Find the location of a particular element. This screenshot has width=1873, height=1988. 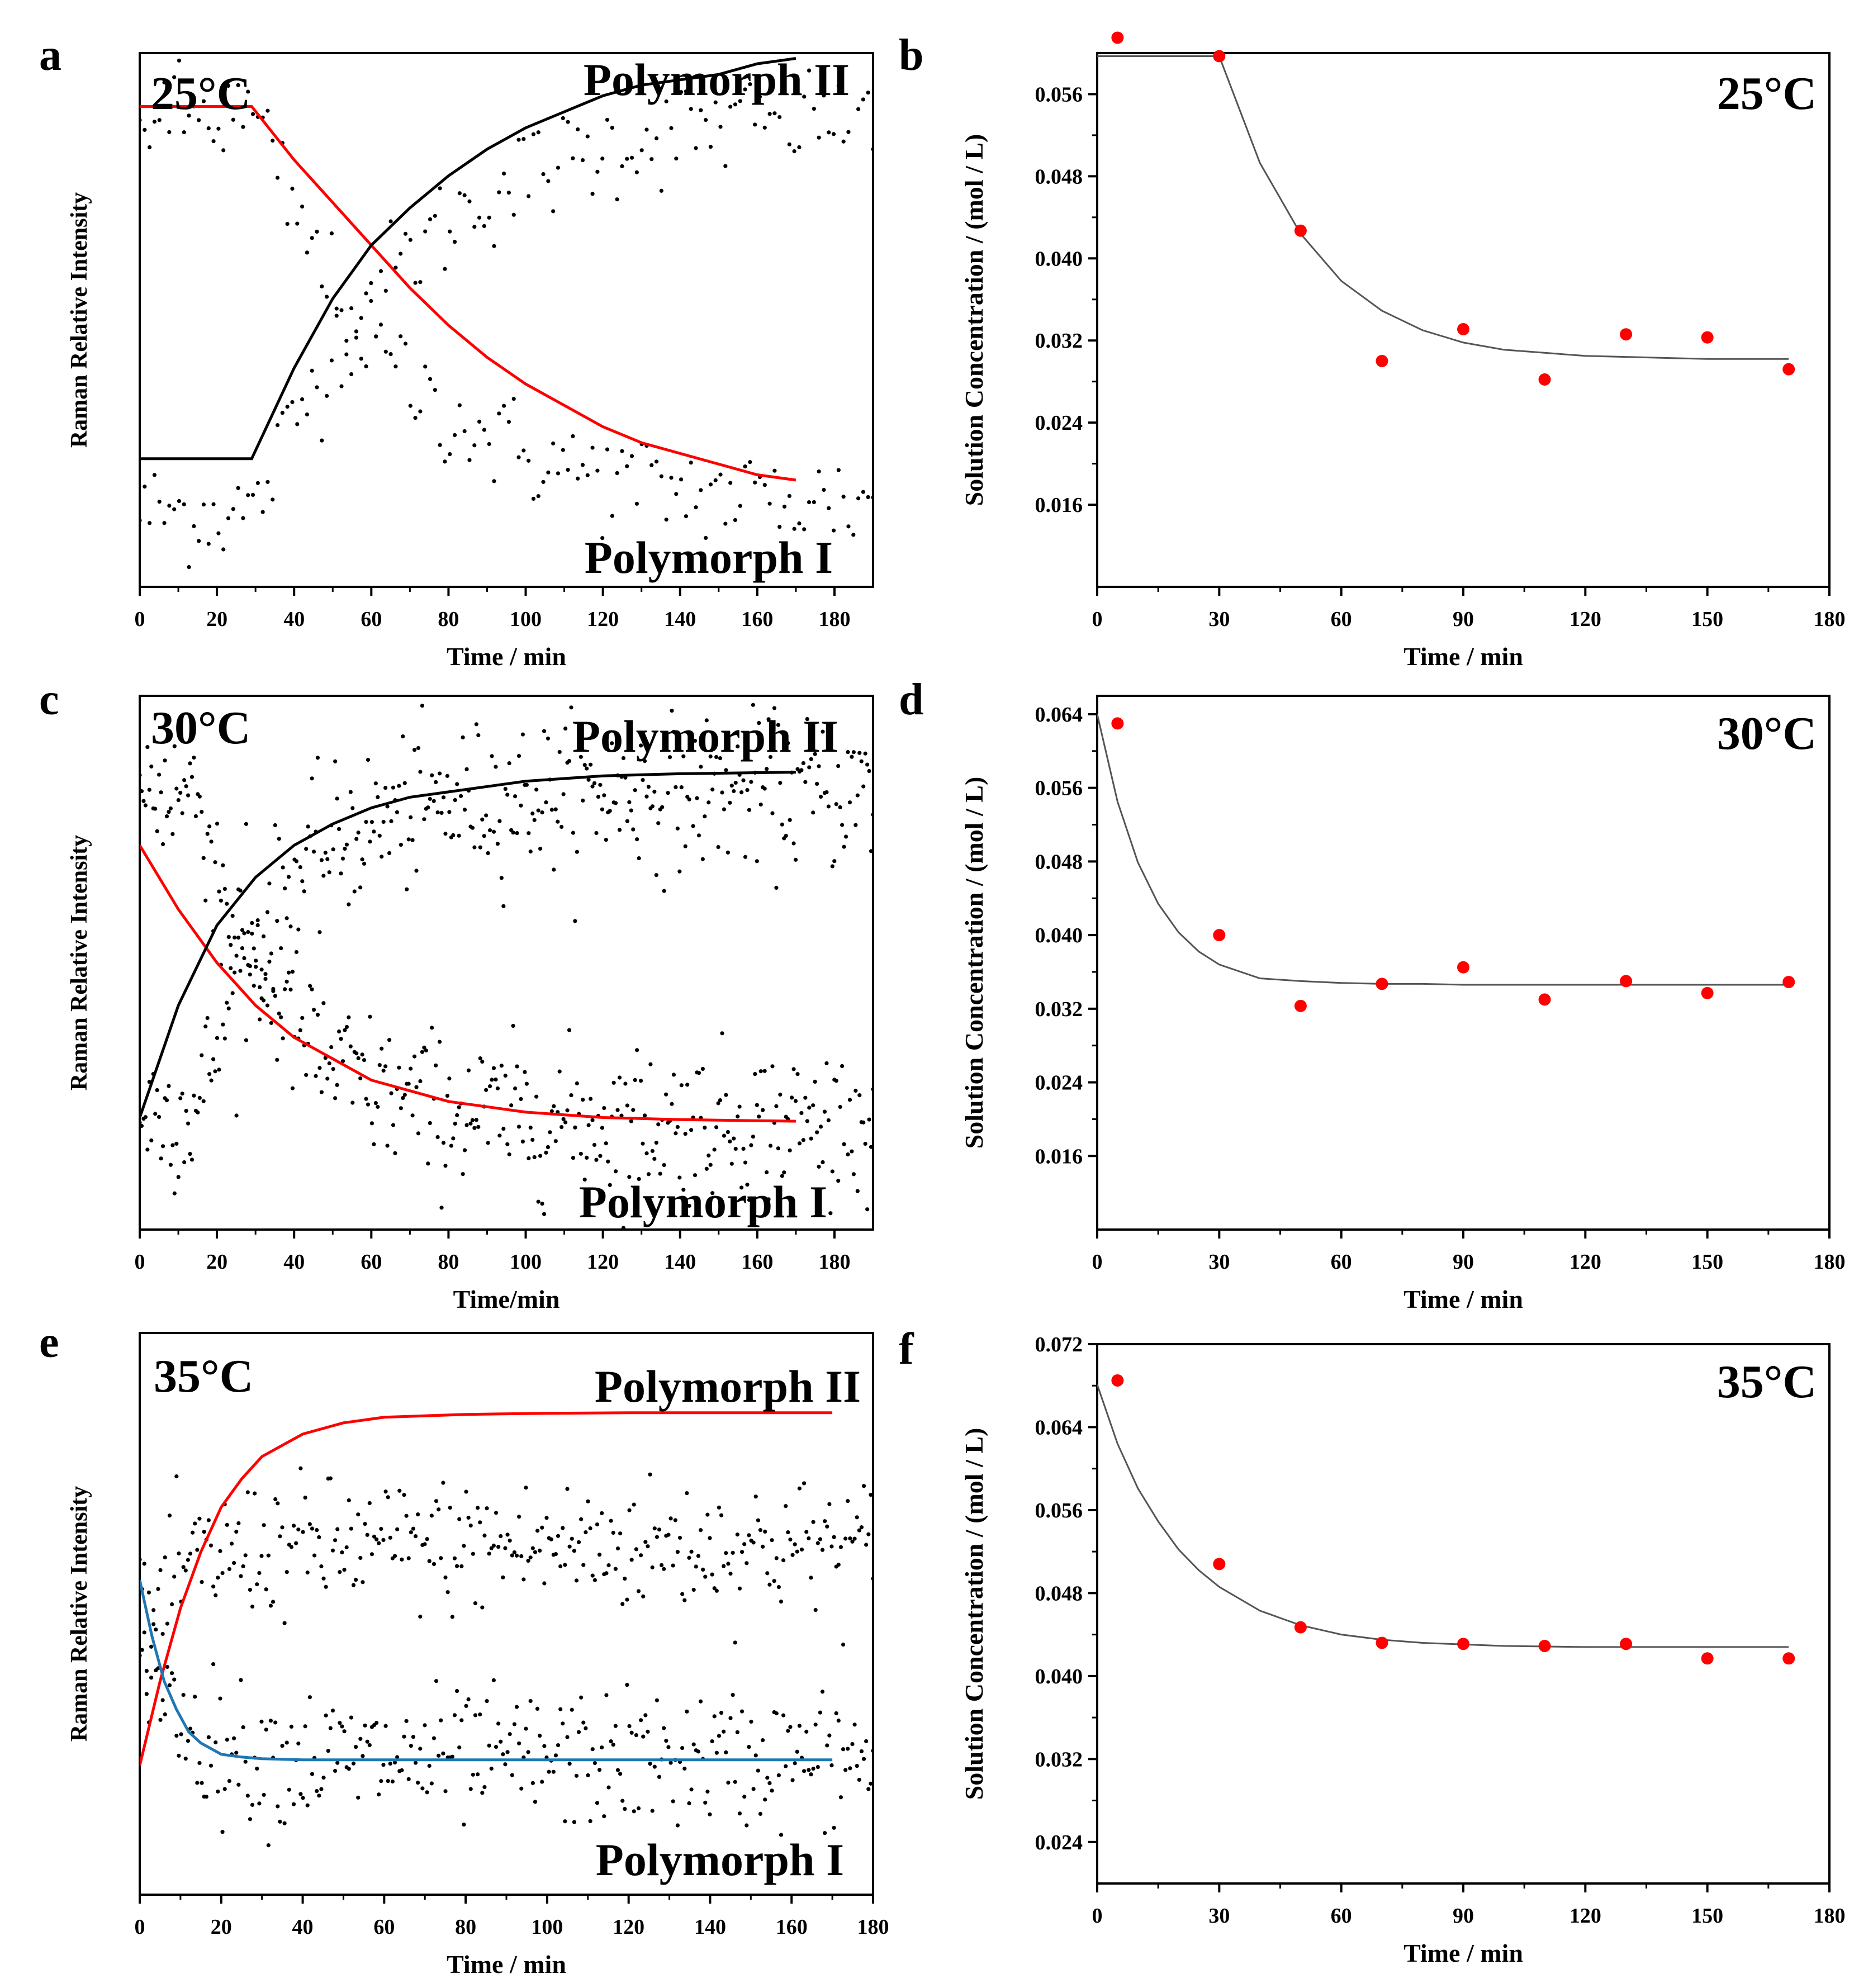

x-tick-label: 80 is located at coordinates (465, 1927).